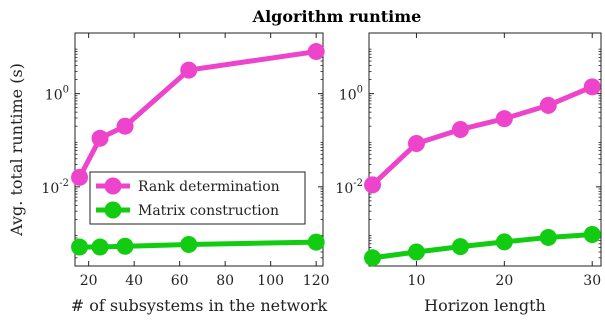  I want to click on legend-box, so click(197, 198).